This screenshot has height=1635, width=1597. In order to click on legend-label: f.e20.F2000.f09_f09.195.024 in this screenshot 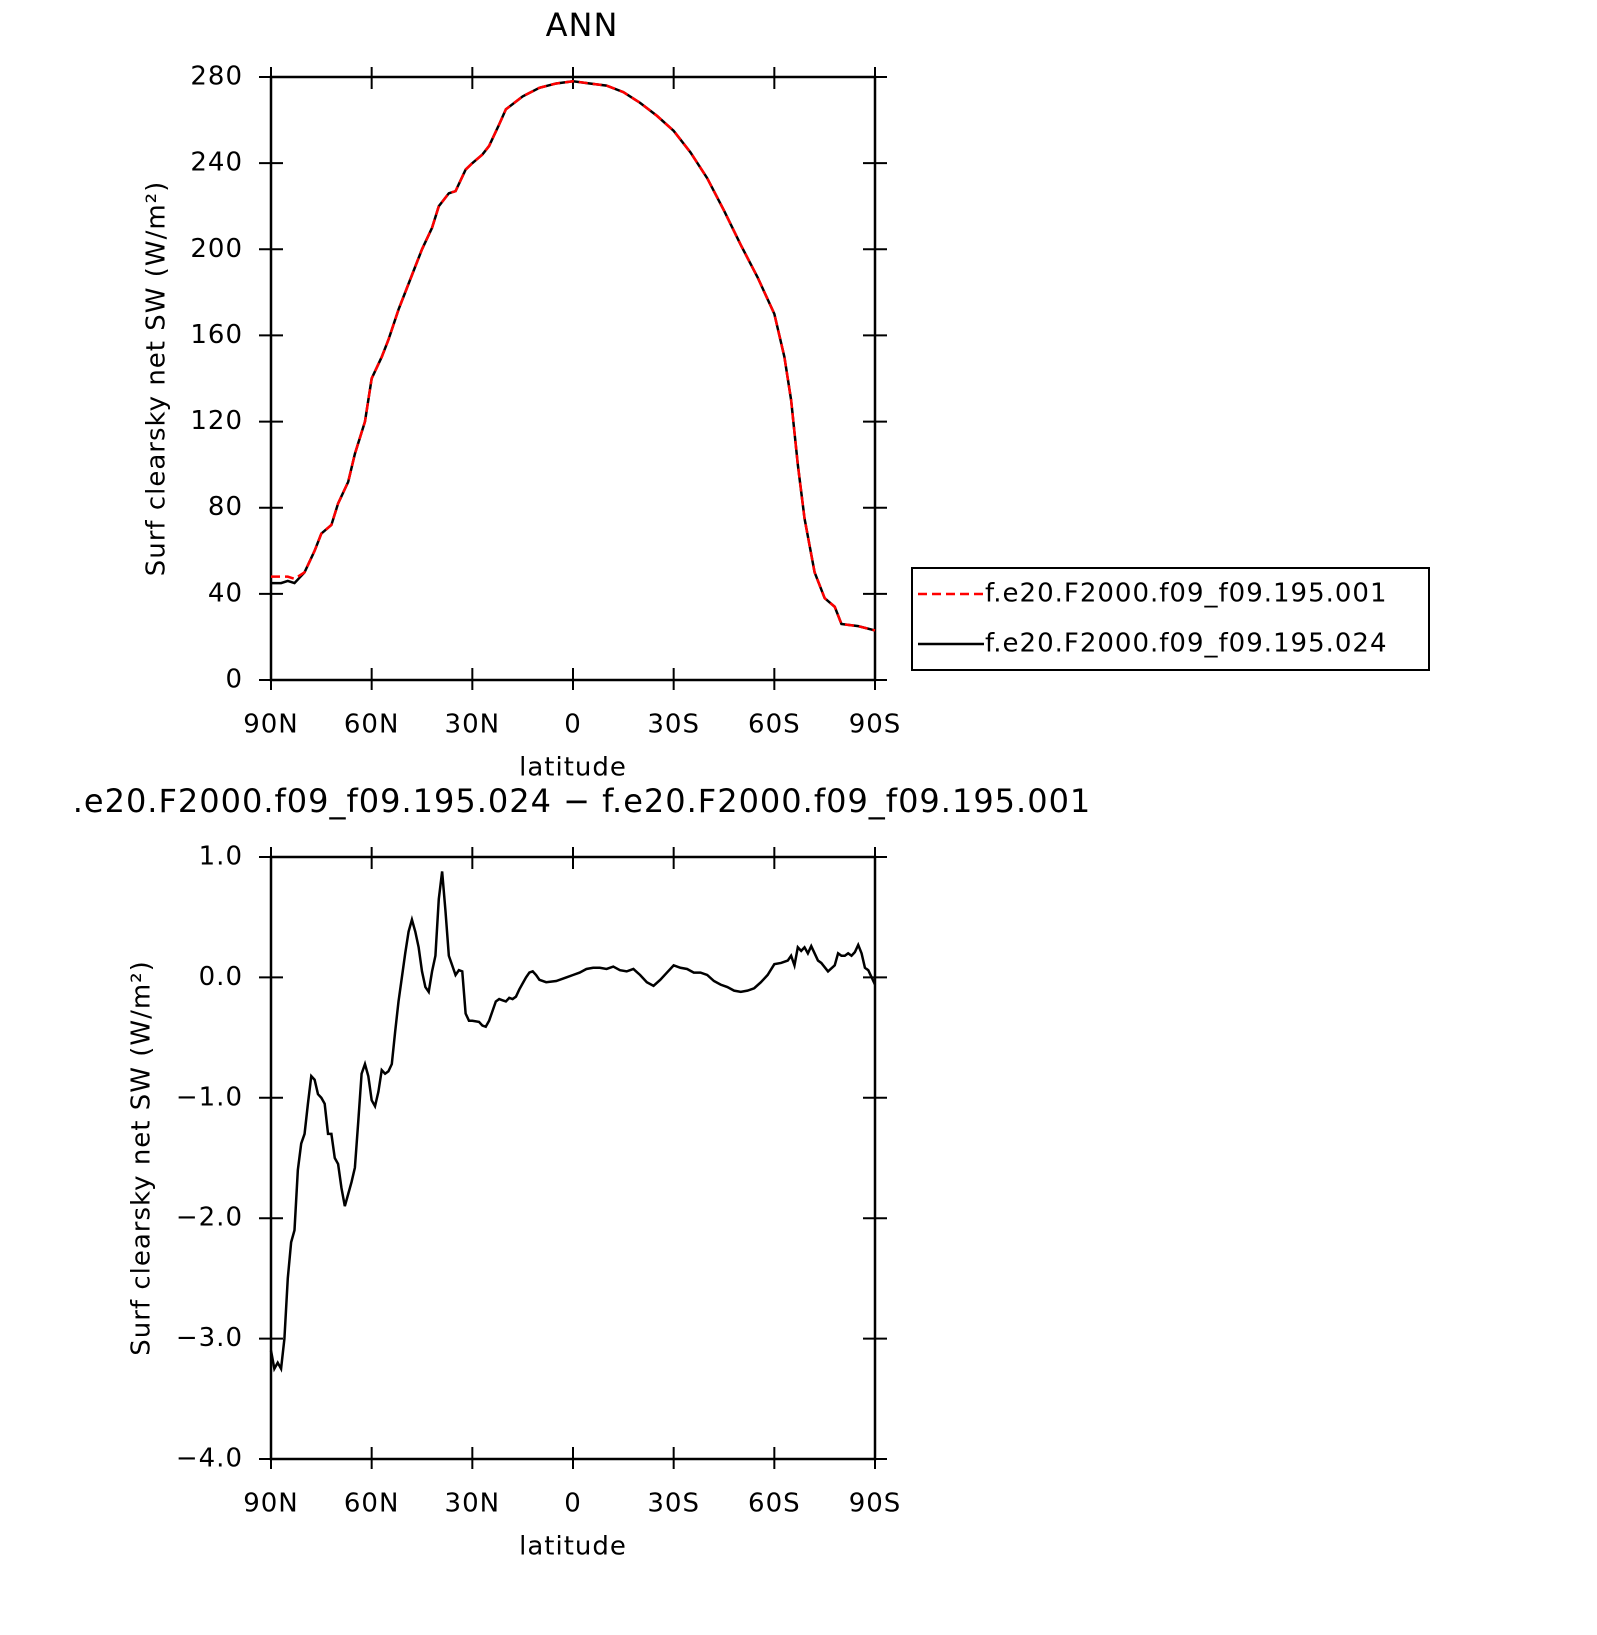, I will do `click(1186, 644)`.